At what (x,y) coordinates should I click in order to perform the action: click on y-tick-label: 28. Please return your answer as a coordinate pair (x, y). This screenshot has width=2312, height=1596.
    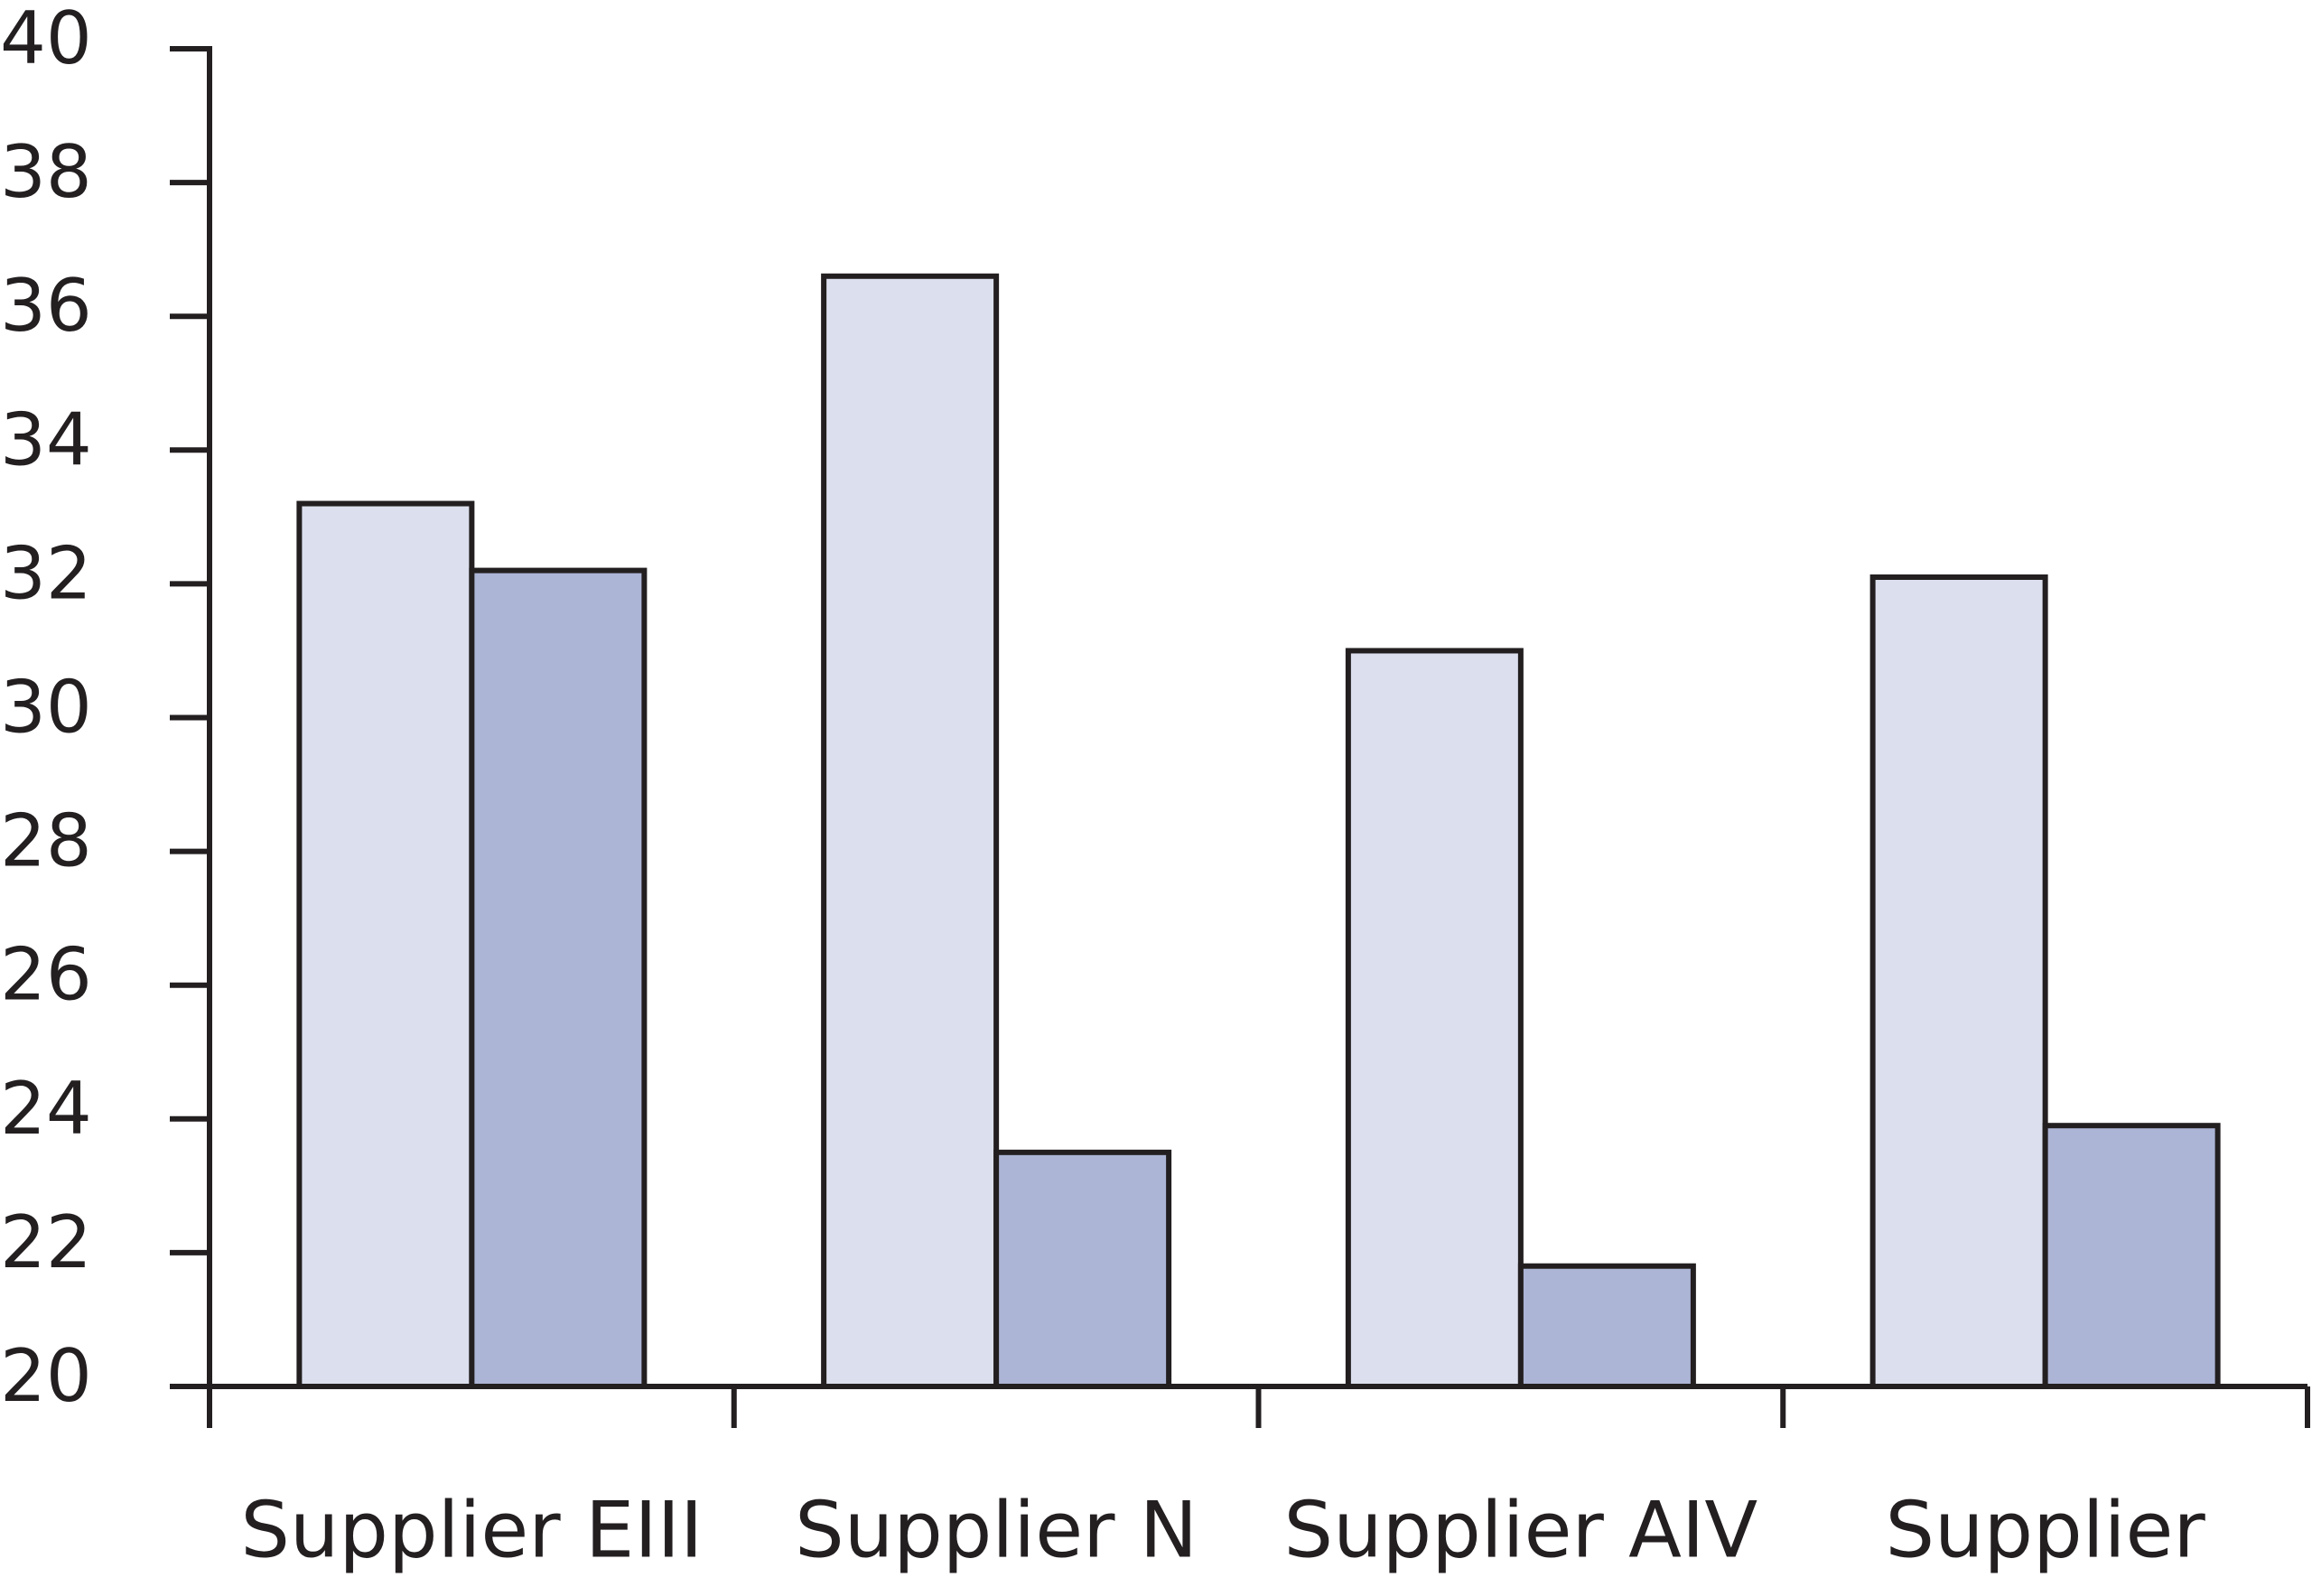
    Looking at the image, I should click on (46, 841).